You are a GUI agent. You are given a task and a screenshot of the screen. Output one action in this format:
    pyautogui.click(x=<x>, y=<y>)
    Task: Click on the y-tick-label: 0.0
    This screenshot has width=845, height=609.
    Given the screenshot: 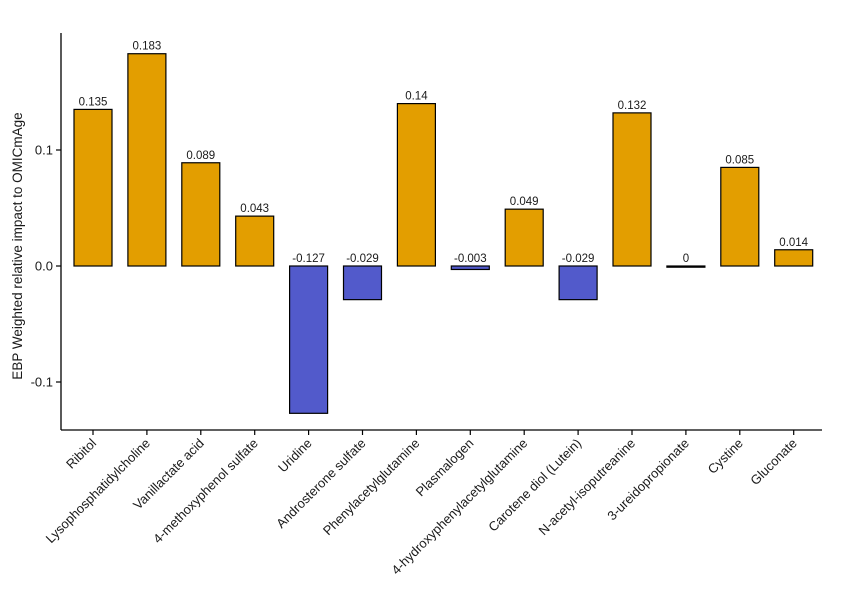 What is the action you would take?
    pyautogui.click(x=44, y=266)
    